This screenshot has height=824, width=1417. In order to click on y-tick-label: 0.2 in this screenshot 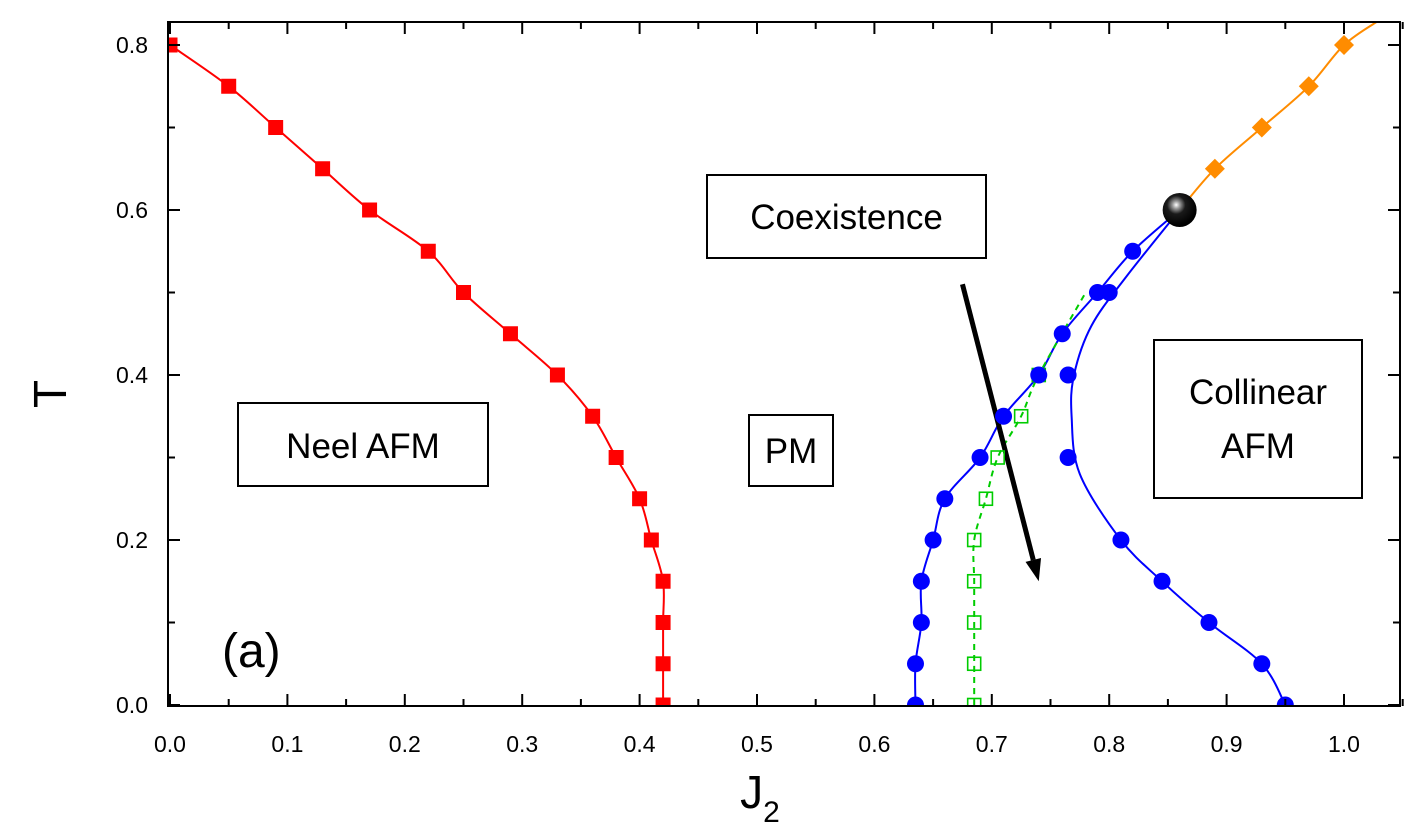, I will do `click(132, 540)`.